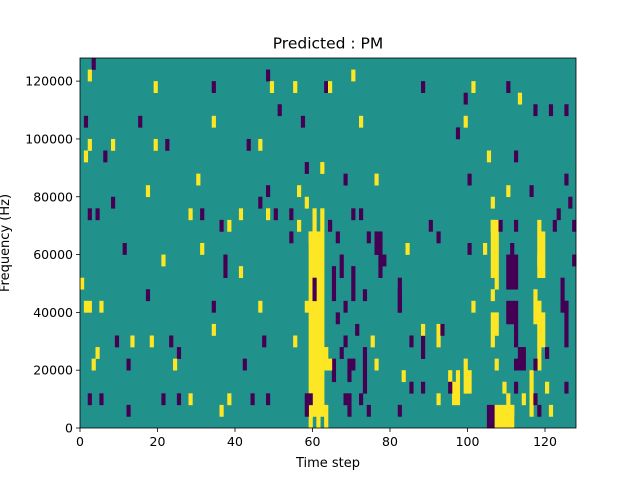 The width and height of the screenshot is (640, 480). What do you see at coordinates (313, 441) in the screenshot?
I see `x-tick-label: 60` at bounding box center [313, 441].